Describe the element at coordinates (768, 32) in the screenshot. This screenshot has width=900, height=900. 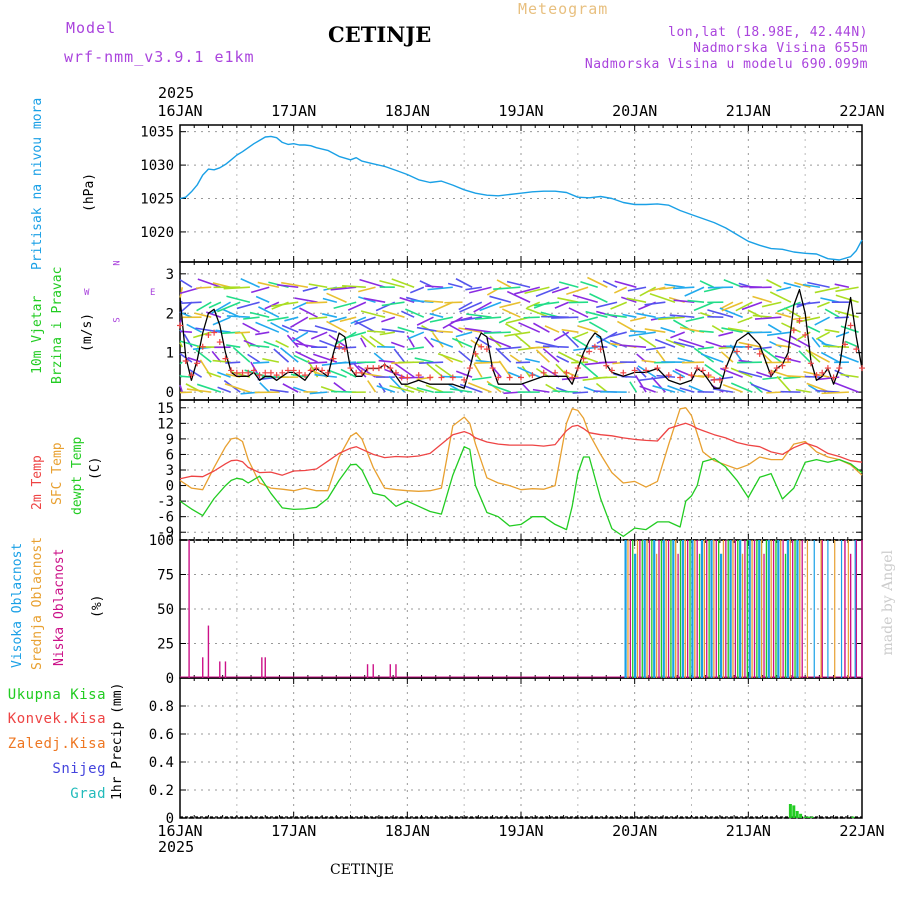
I see `coords-text: lon,lat (18.98E, 42.44N)` at that location.